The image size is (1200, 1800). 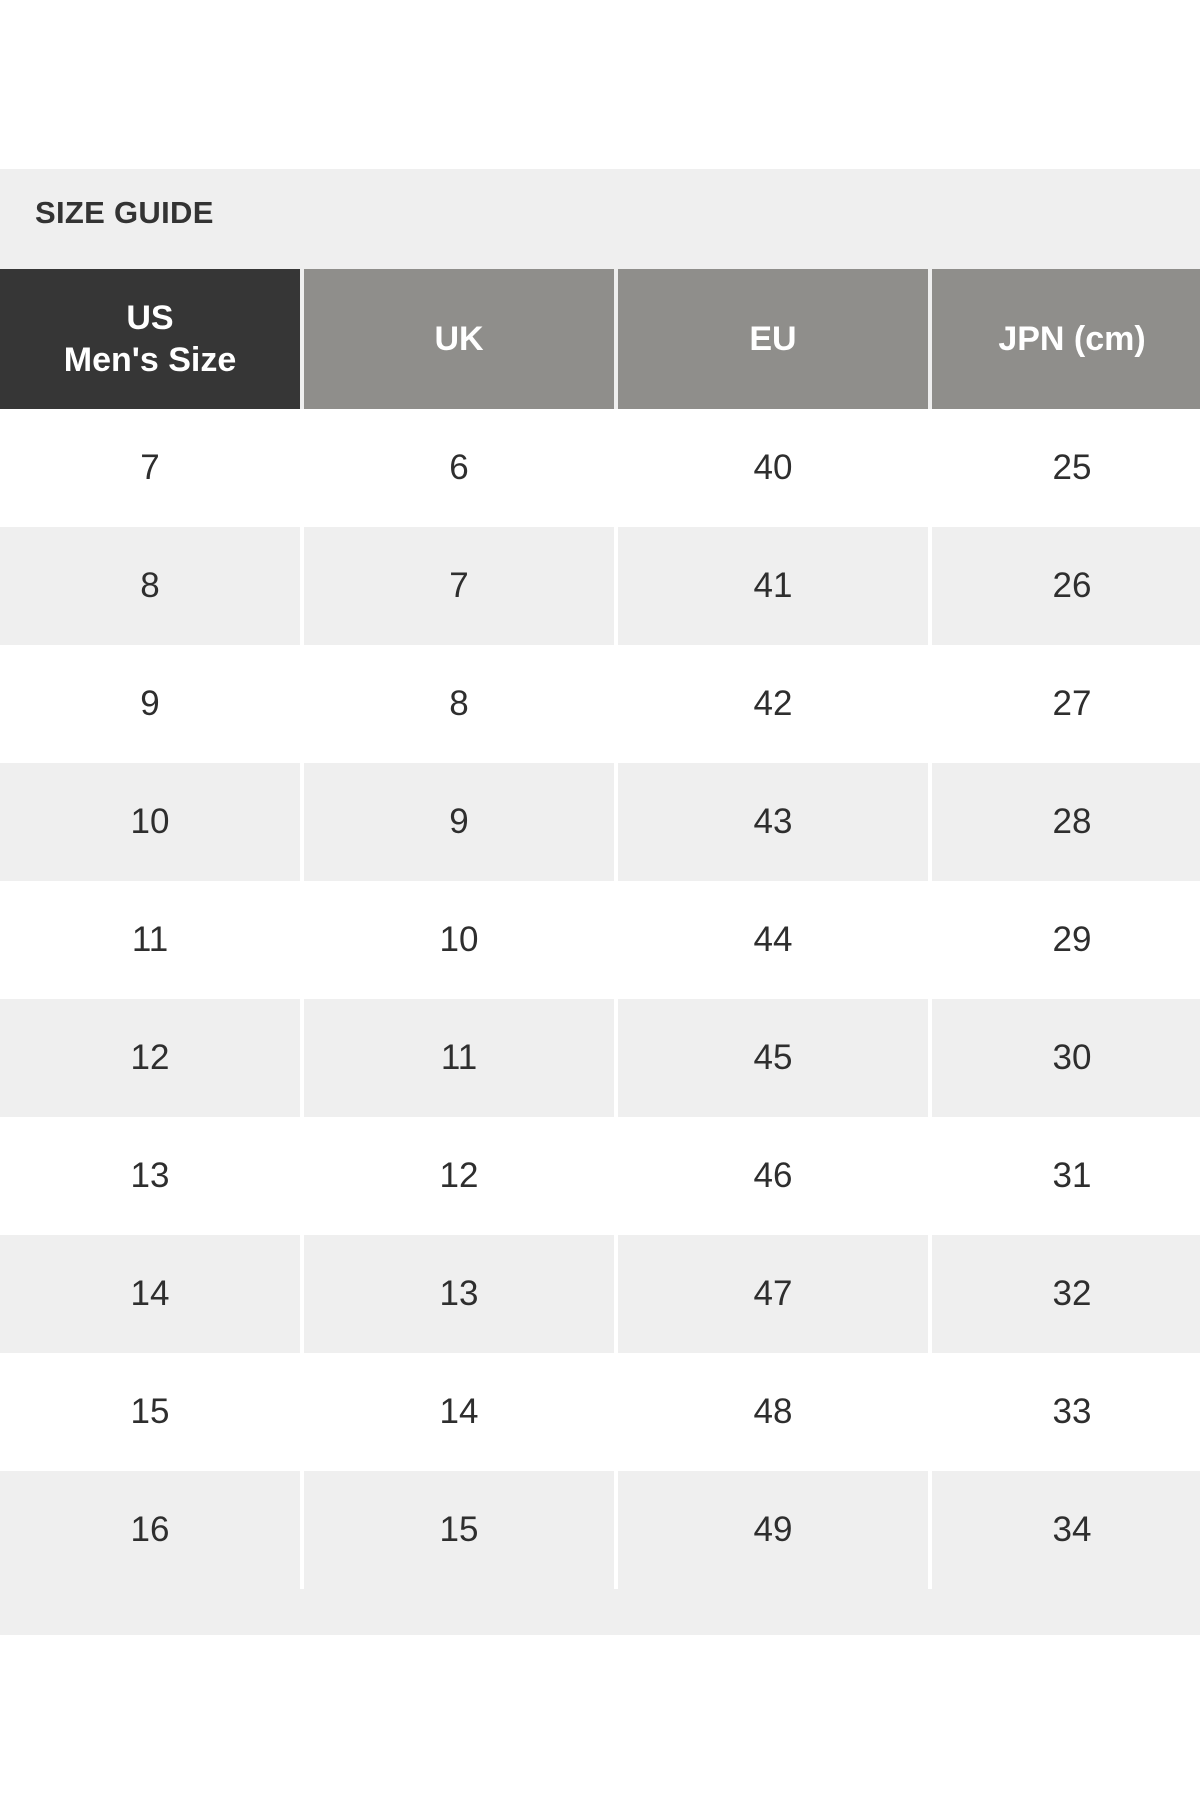 I want to click on column-header-uk: UK, so click(x=459, y=339).